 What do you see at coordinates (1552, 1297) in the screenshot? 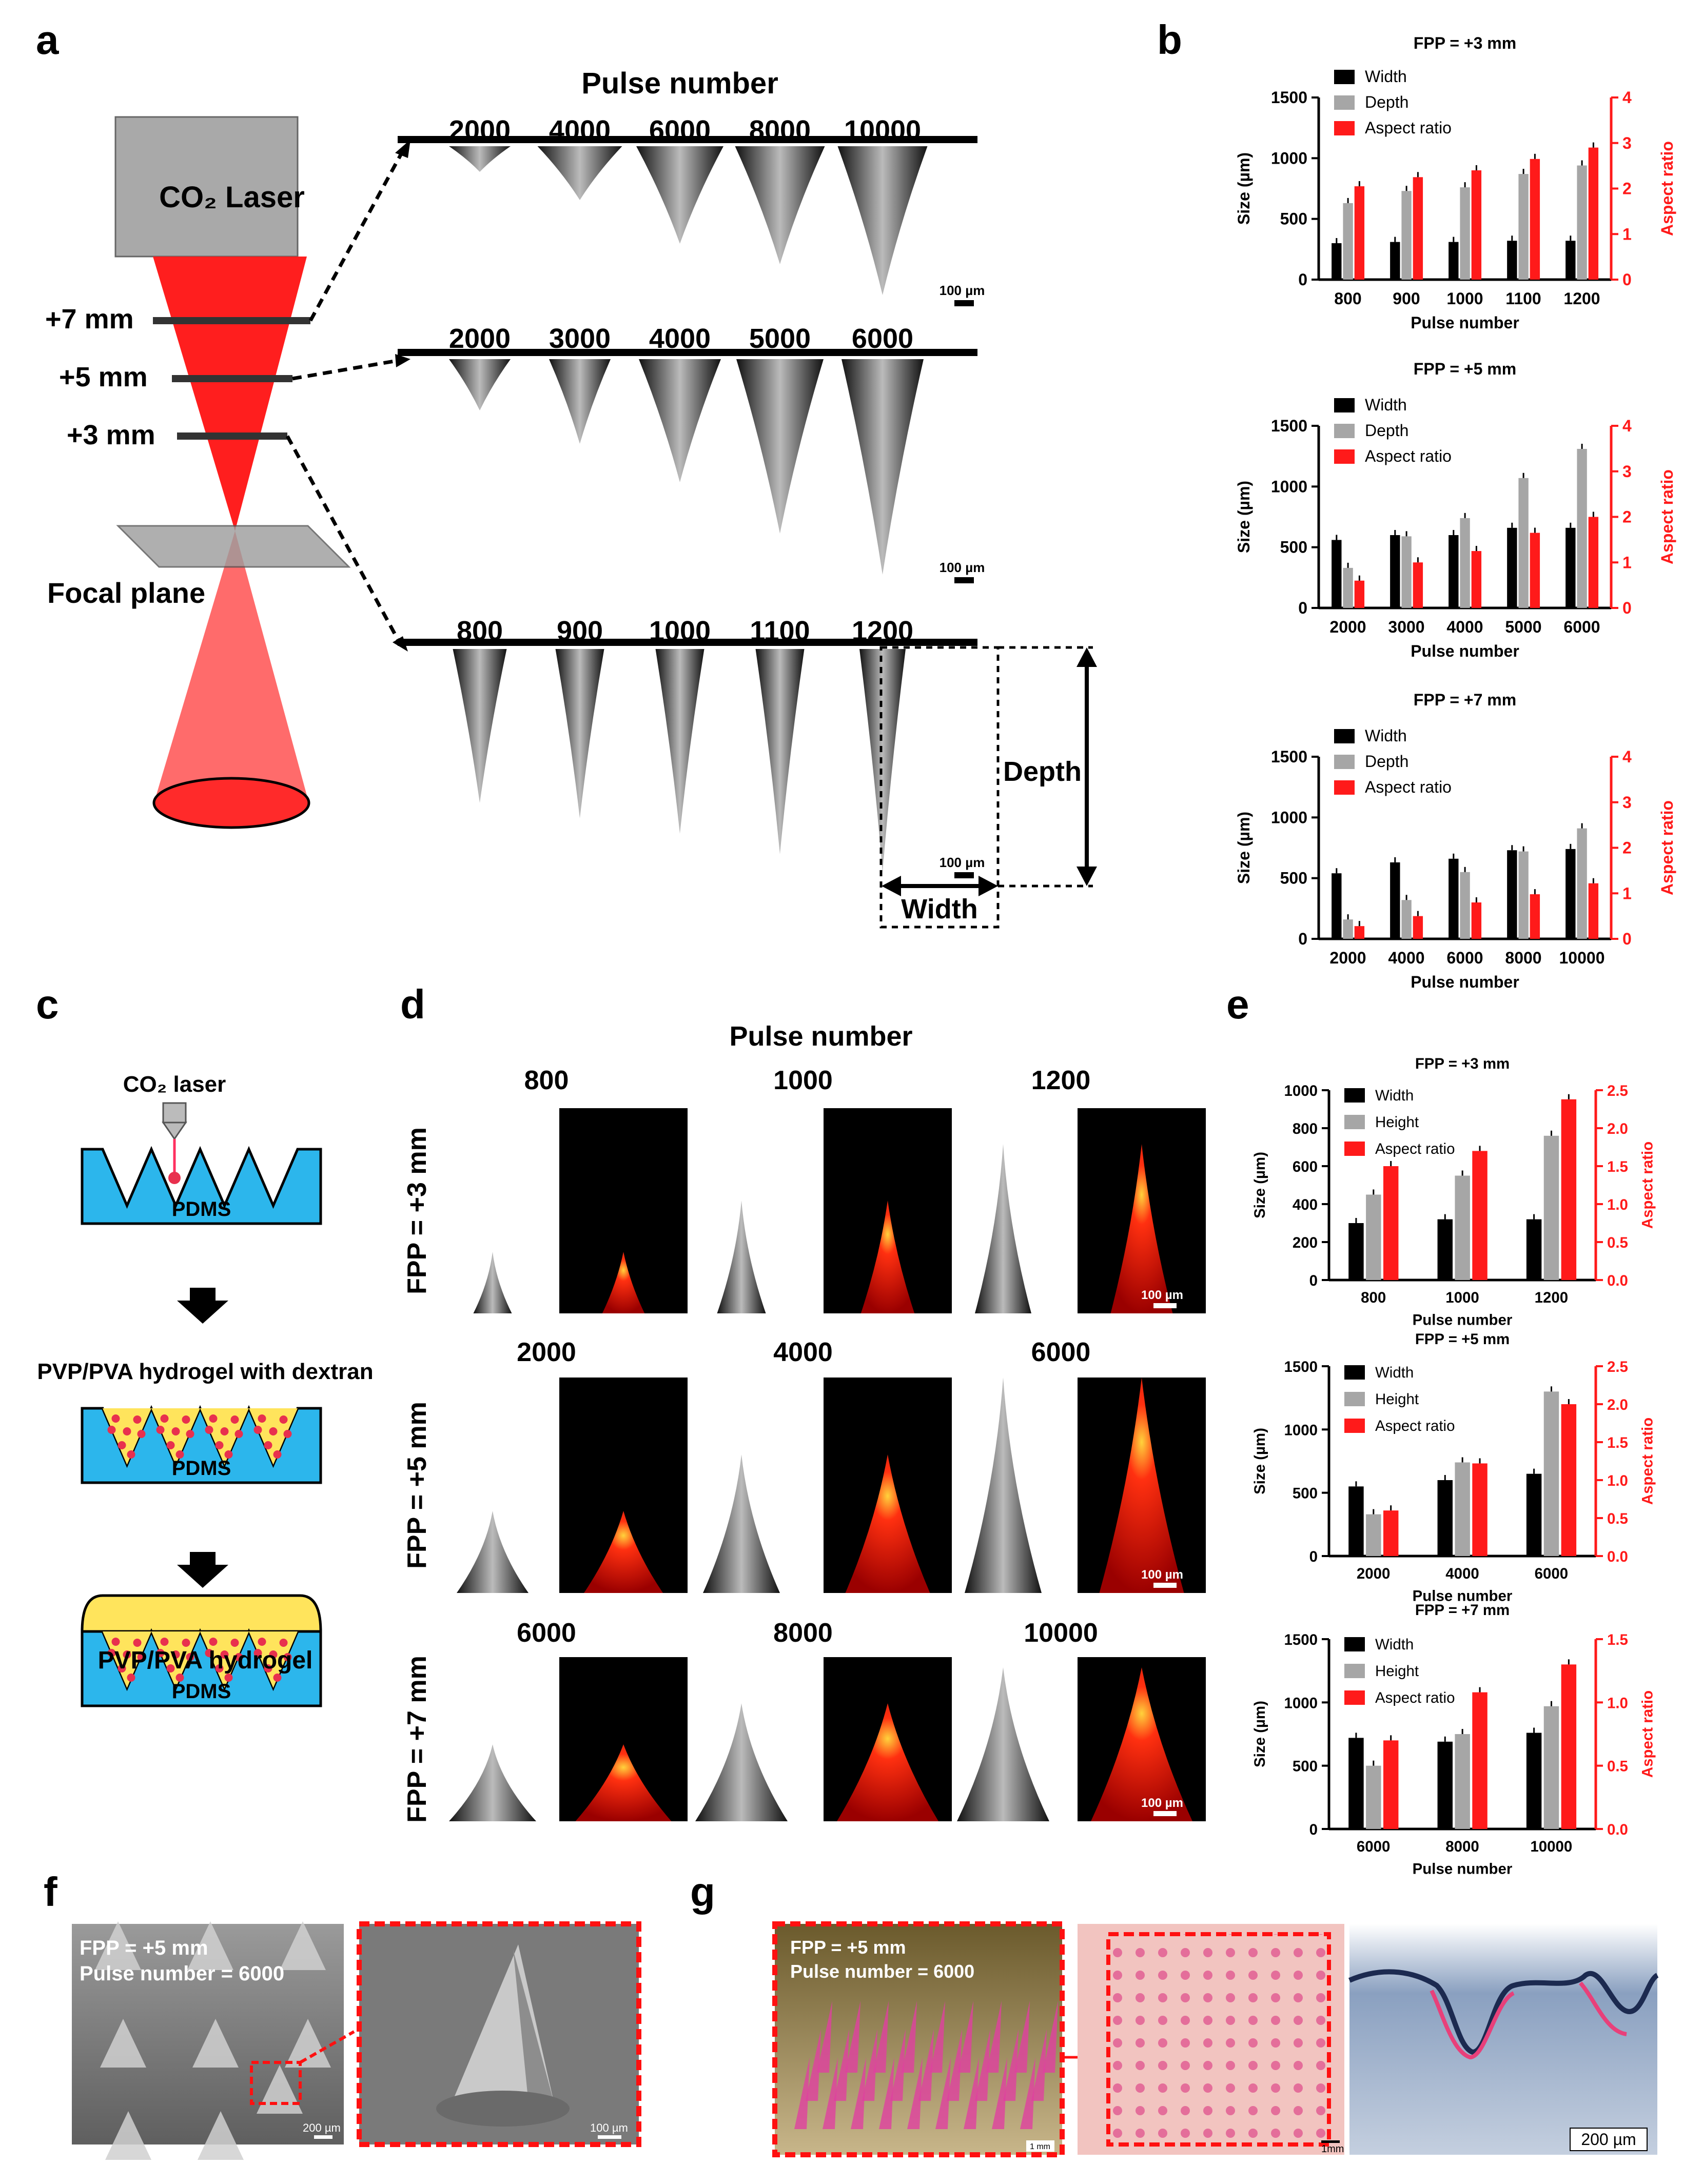
I see `x-tick-label: 1200` at bounding box center [1552, 1297].